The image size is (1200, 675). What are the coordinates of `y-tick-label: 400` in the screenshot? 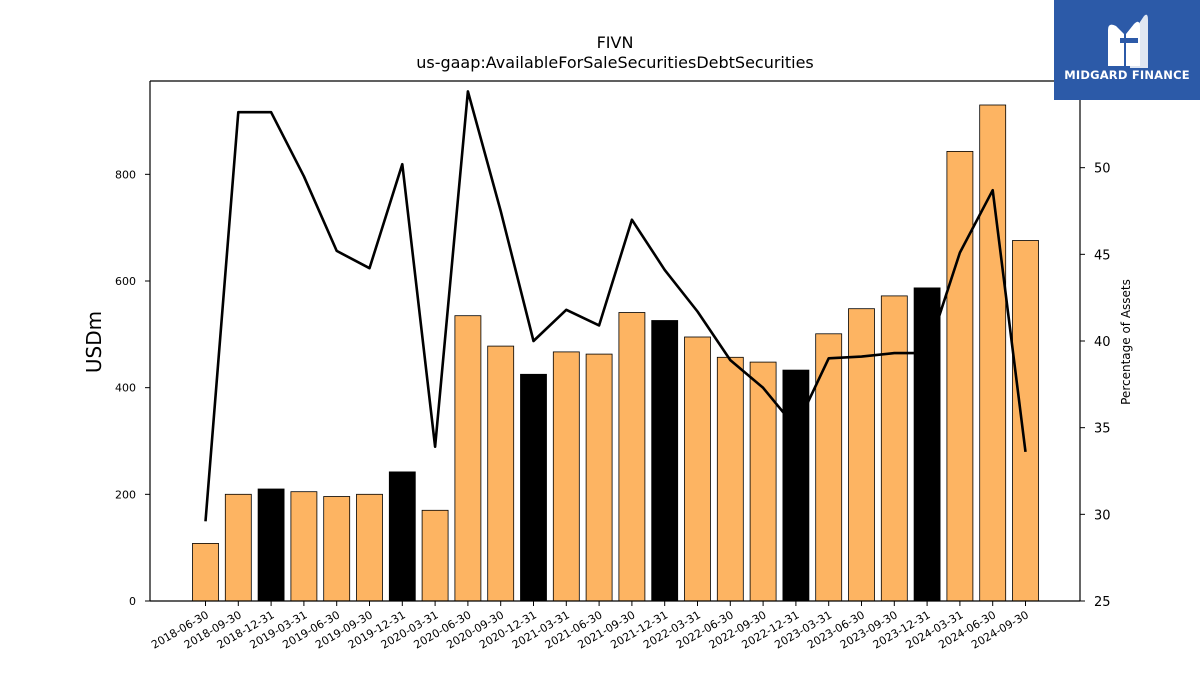 It's located at (125, 388).